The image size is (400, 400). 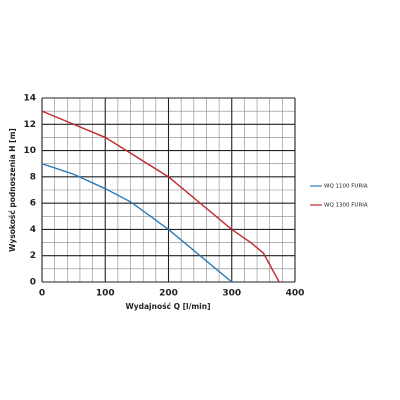 I want to click on y-tick-label: 10, so click(x=29, y=151).